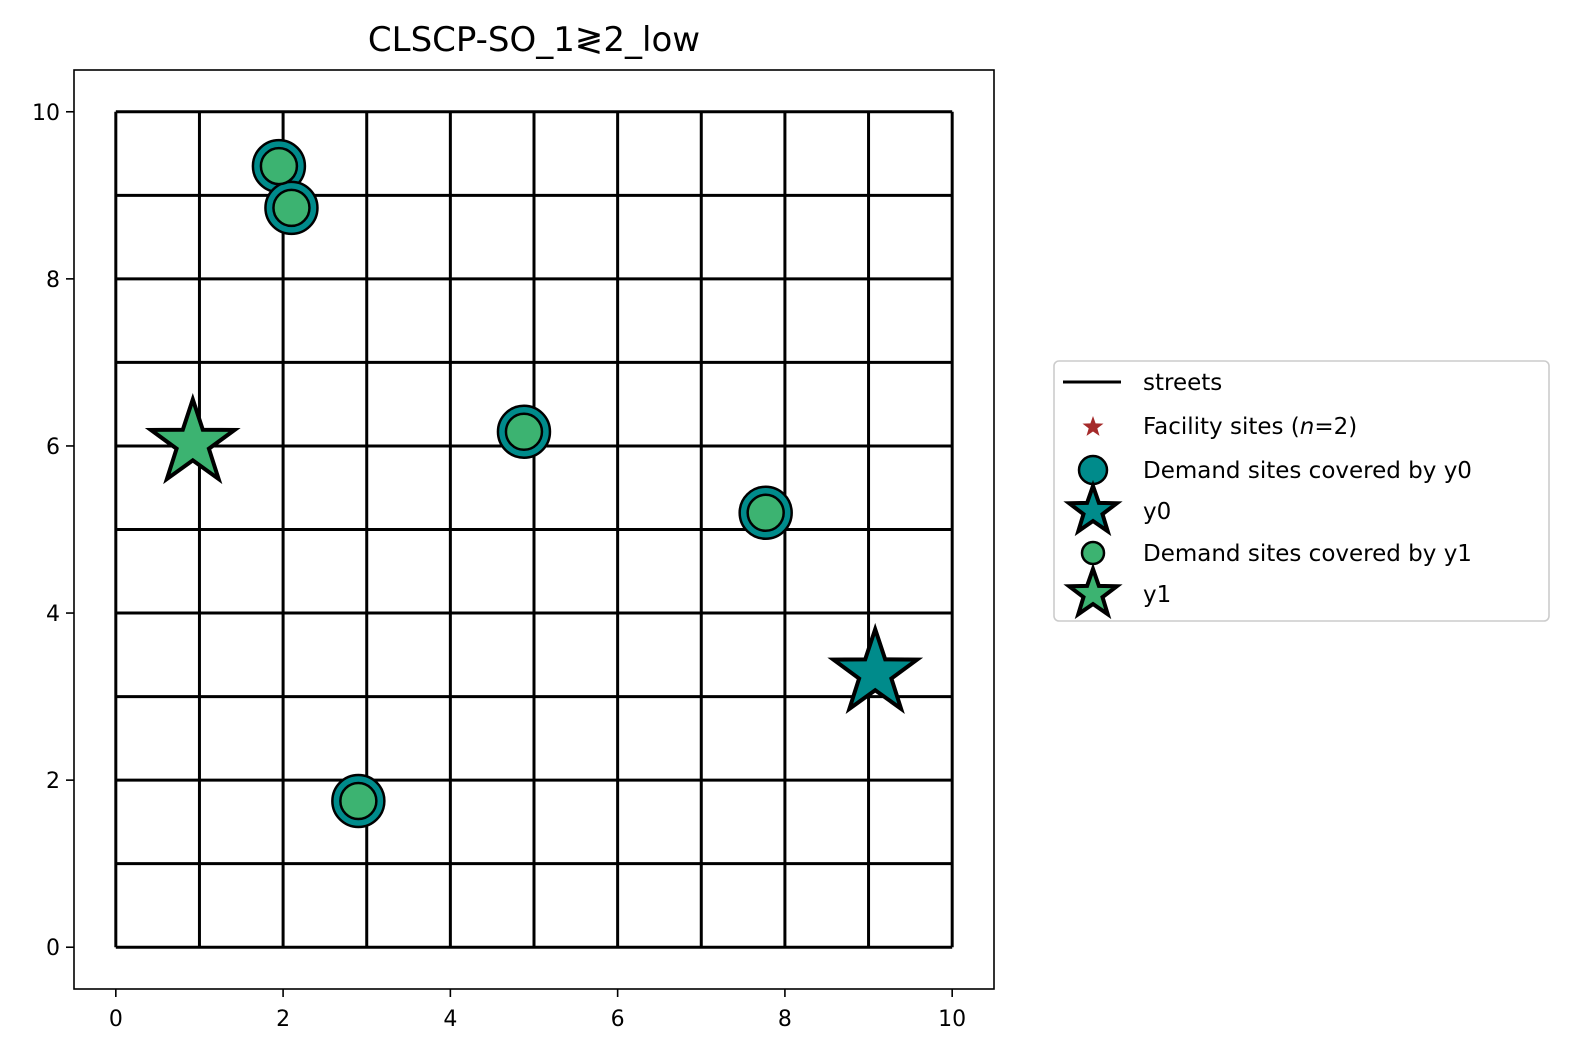 This screenshot has height=1061, width=1576. What do you see at coordinates (618, 1019) in the screenshot?
I see `x-tick-label: 6` at bounding box center [618, 1019].